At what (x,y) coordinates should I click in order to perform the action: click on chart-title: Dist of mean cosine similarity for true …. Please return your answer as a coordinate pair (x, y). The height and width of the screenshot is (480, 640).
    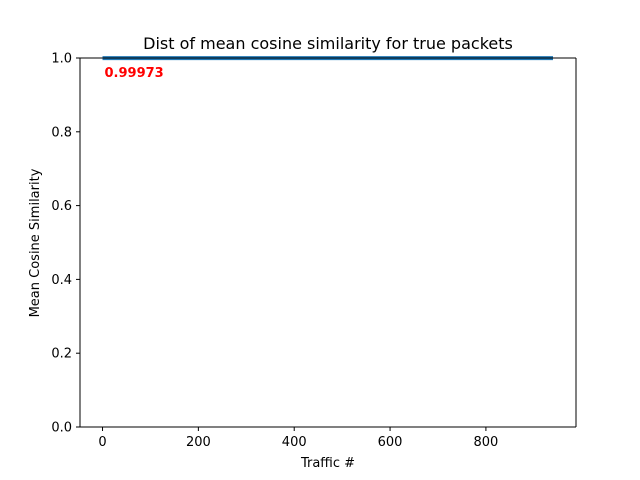
    Looking at the image, I should click on (328, 43).